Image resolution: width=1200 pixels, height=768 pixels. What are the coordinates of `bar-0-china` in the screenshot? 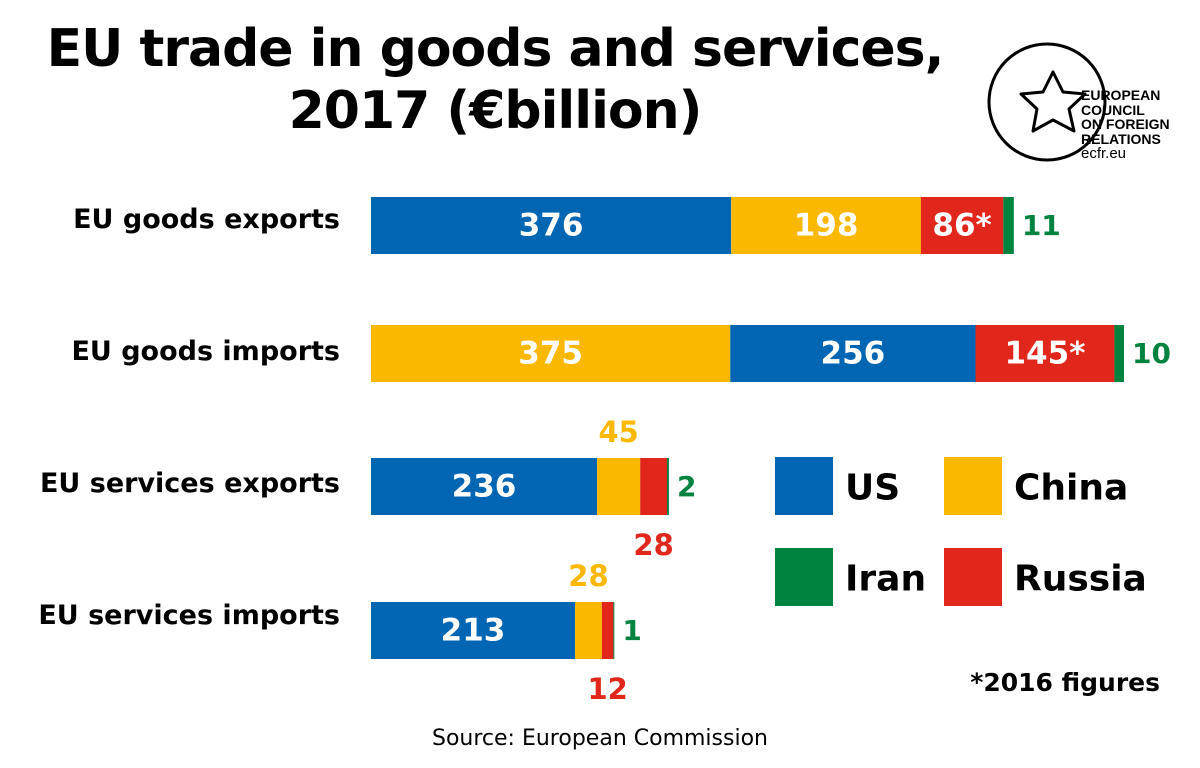 It's located at (826, 225).